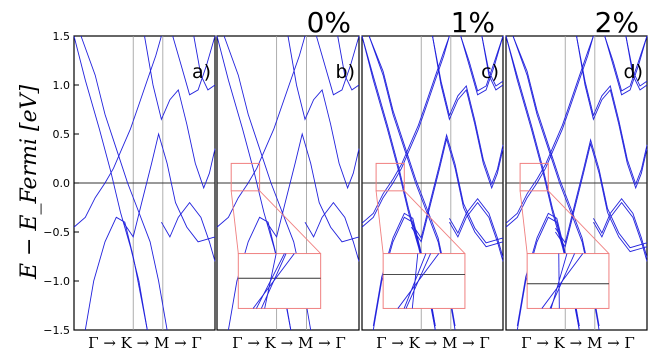 This screenshot has height=351, width=652. I want to click on y-tick-label: −1.5, so click(56, 330).